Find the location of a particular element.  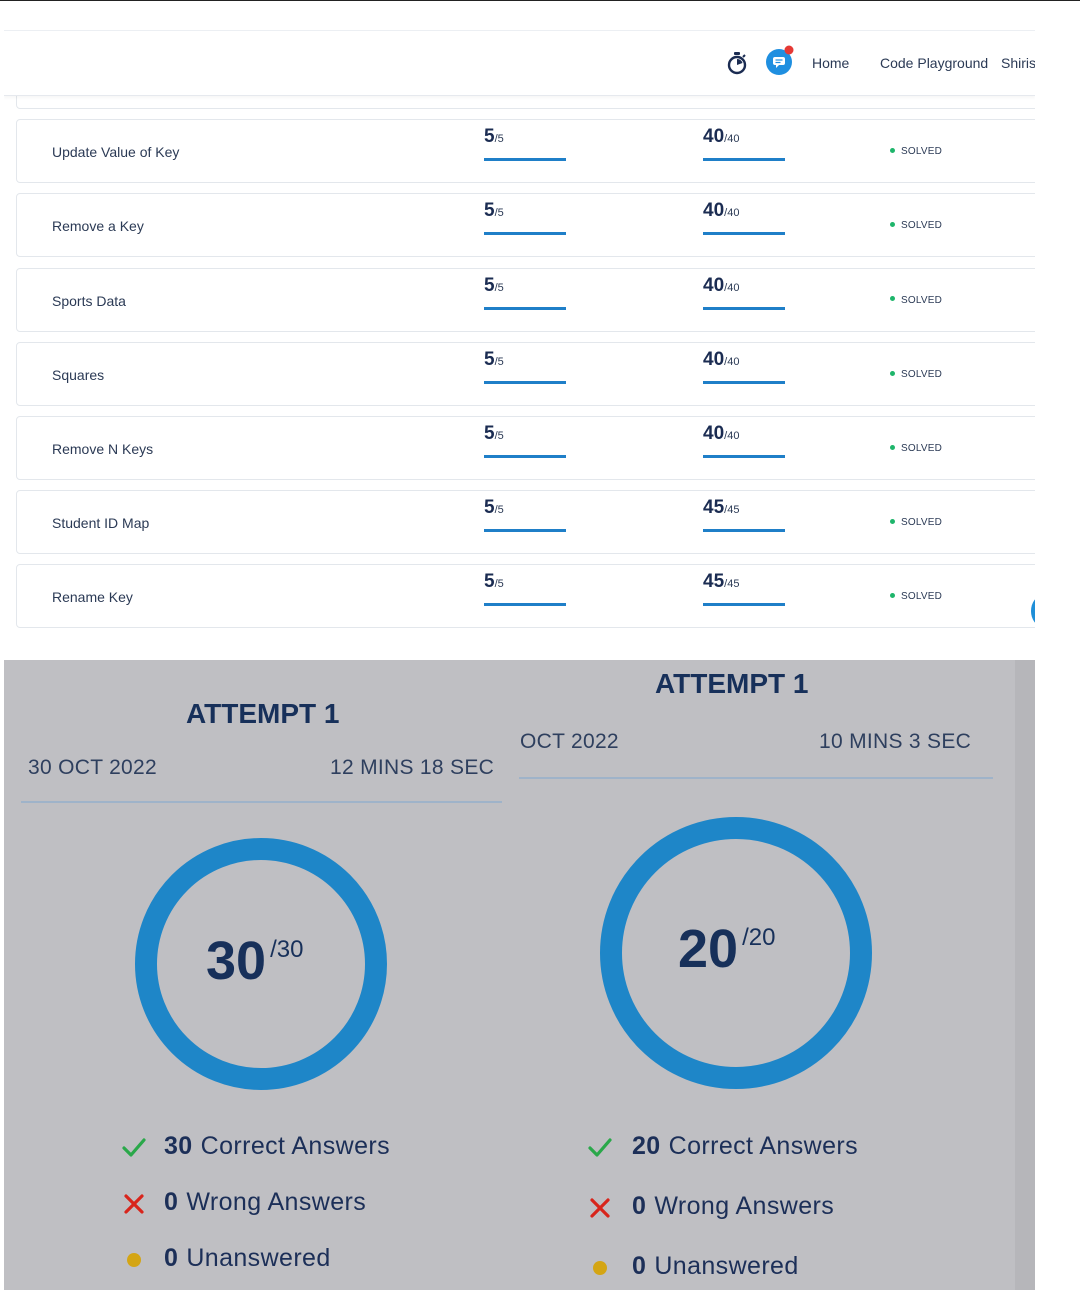

question-name: Student ID Map is located at coordinates (101, 523).